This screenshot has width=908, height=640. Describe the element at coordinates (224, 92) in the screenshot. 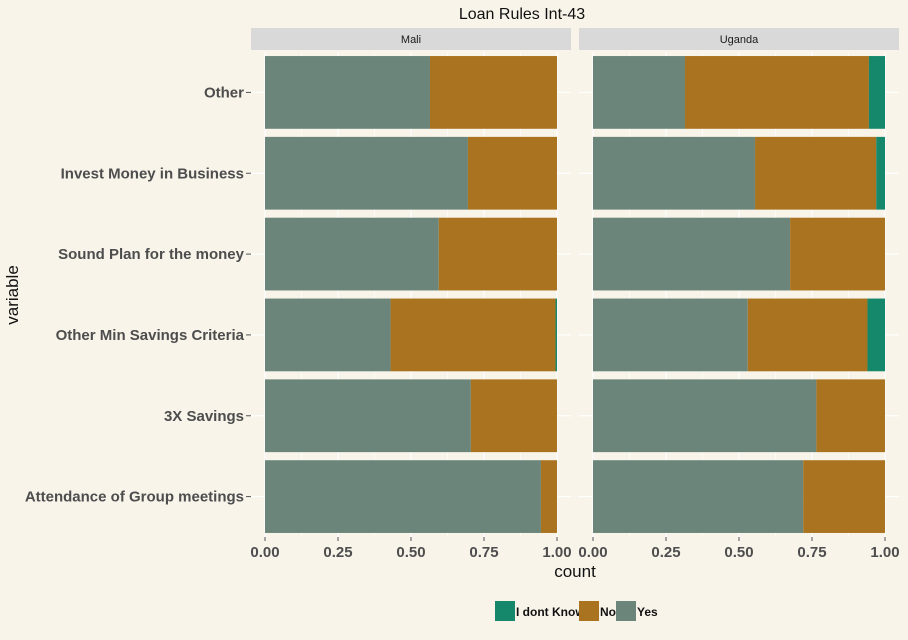

I see `category-label: Other` at that location.